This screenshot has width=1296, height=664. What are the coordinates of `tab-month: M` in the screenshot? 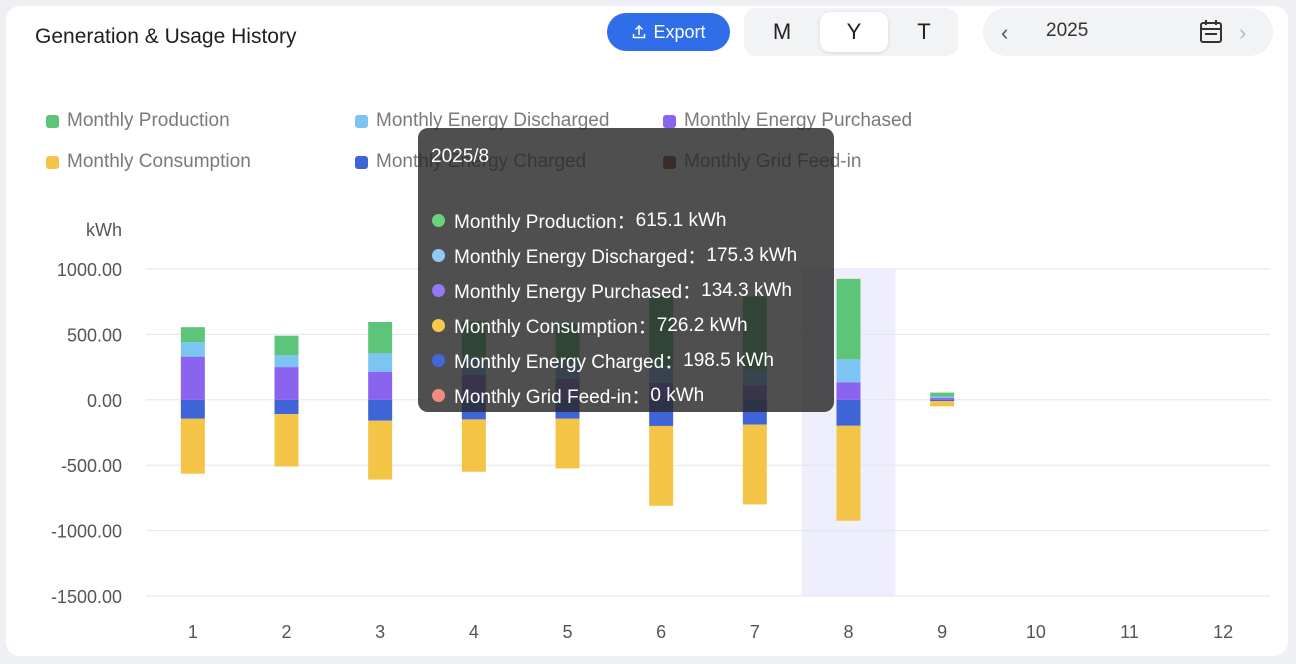 It's located at (782, 31).